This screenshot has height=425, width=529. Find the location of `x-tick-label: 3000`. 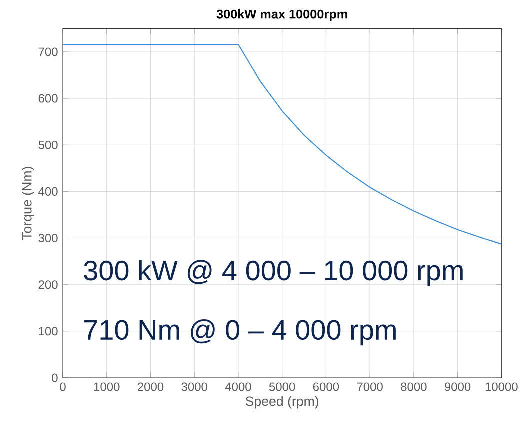

x-tick-label: 3000 is located at coordinates (195, 387).